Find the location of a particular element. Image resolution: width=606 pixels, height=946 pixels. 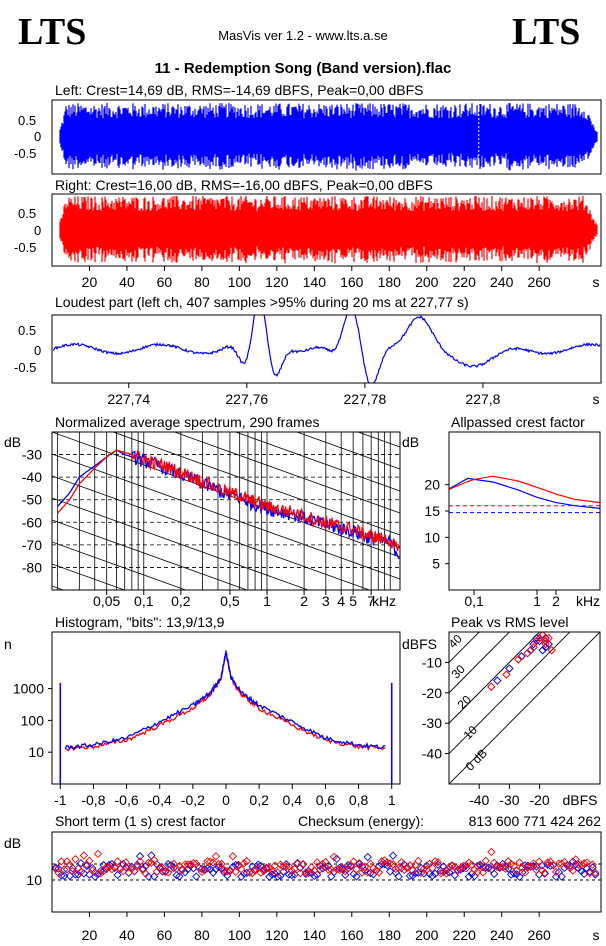

stc-frame is located at coordinates (326, 872).